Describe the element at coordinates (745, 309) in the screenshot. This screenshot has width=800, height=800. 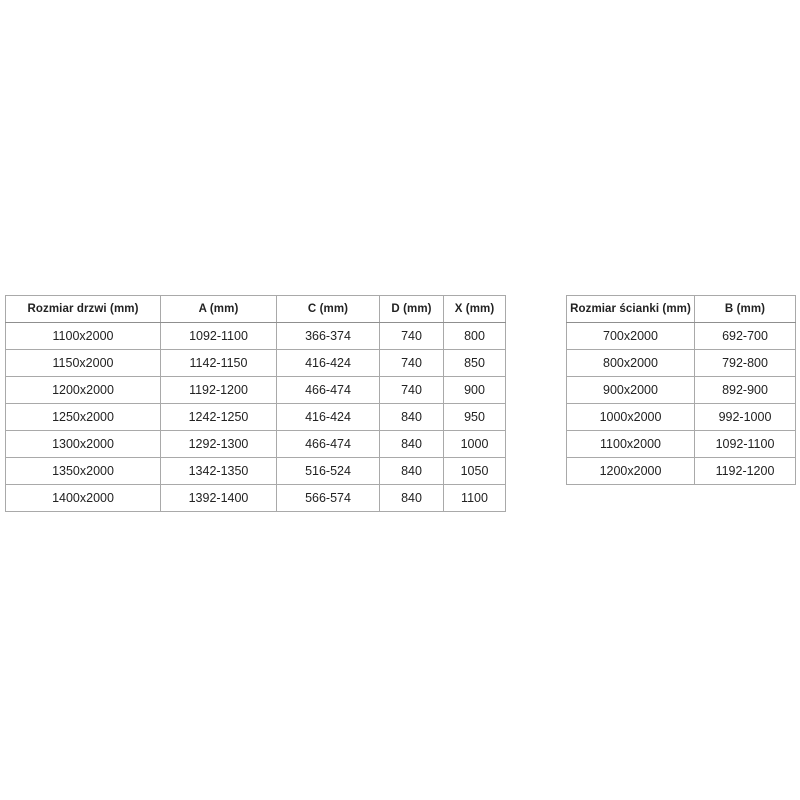
I see `column-header-b: B (mm)` at that location.